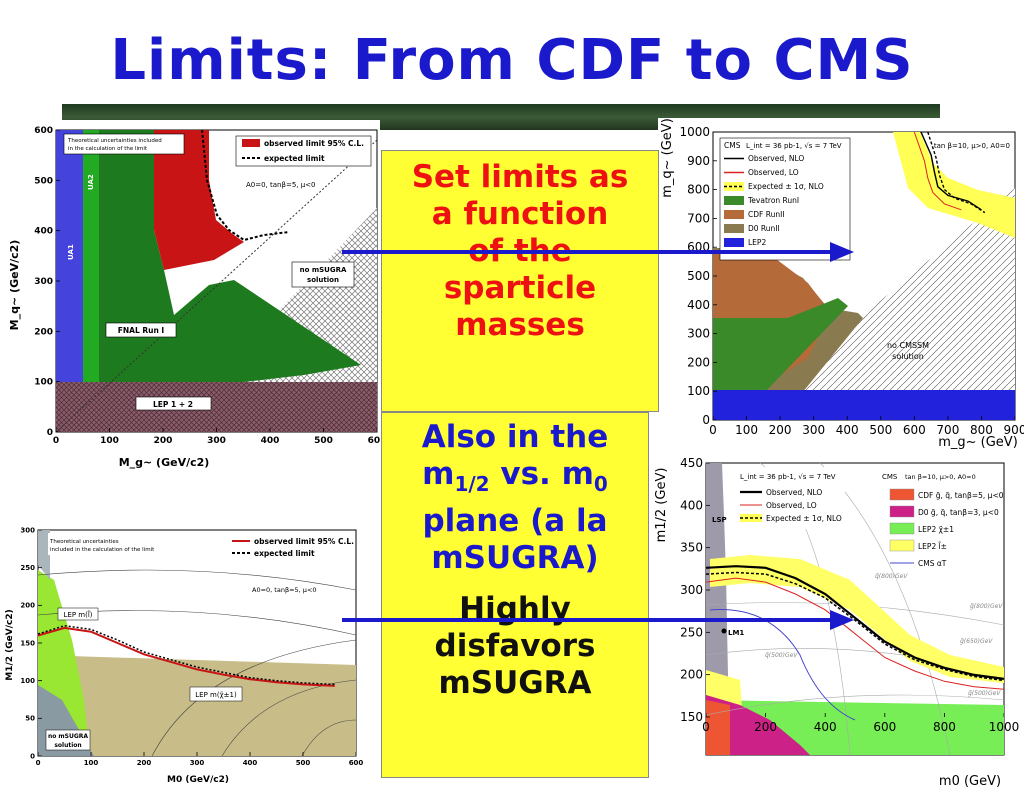 The width and height of the screenshot is (1024, 791). Describe the element at coordinates (198, 780) in the screenshot. I see `x-axis-label: M0 (GeV/c2)` at that location.